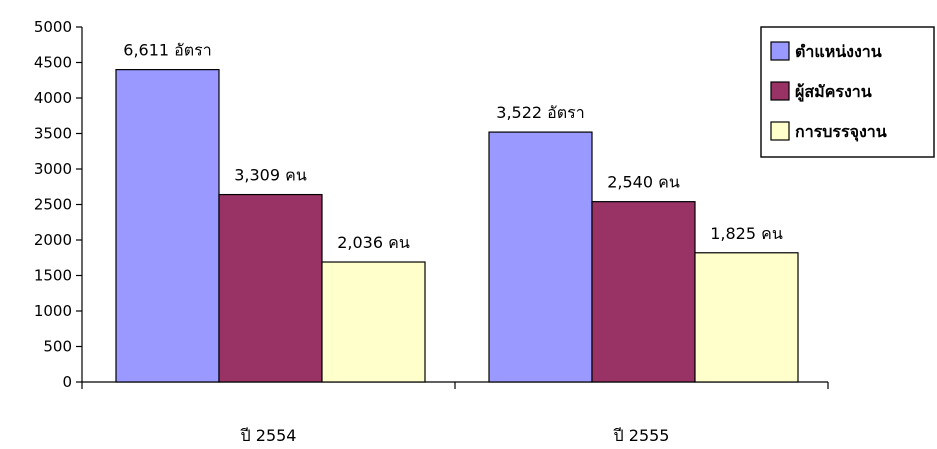 The width and height of the screenshot is (937, 449). Describe the element at coordinates (641, 435) in the screenshot. I see `x-category-label: ปี 2555` at that location.